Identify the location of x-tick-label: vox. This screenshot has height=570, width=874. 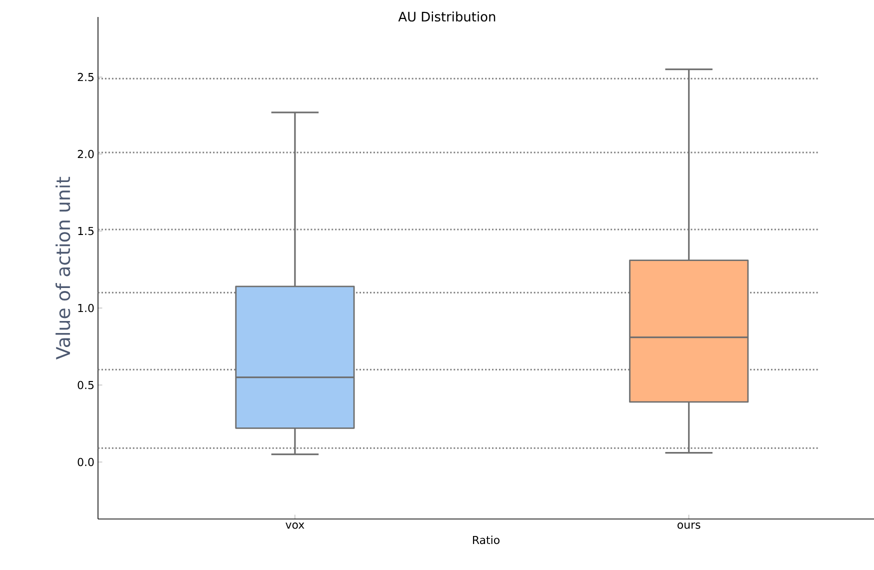
(295, 525).